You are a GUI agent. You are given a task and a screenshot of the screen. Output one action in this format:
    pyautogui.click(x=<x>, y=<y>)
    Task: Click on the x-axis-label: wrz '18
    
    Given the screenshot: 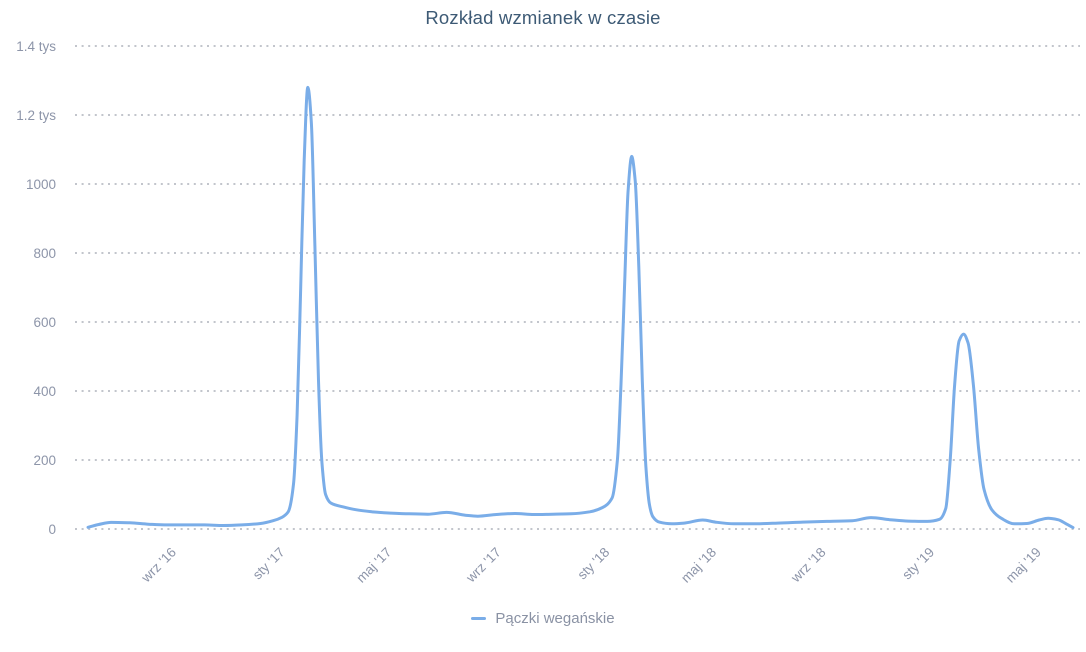 What is the action you would take?
    pyautogui.click(x=807, y=565)
    